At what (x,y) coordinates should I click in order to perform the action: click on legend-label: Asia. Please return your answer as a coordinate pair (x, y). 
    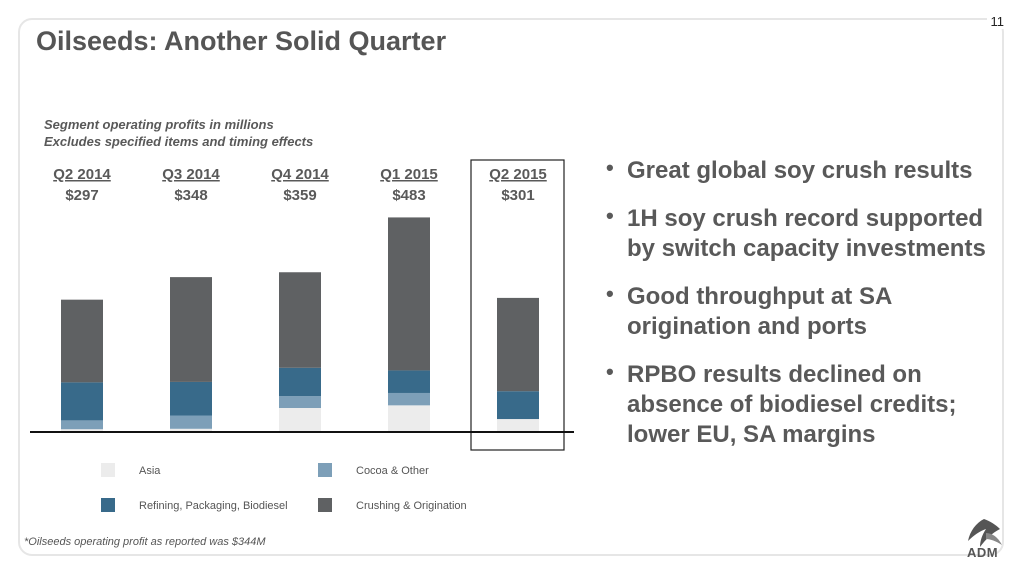
    Looking at the image, I should click on (150, 471).